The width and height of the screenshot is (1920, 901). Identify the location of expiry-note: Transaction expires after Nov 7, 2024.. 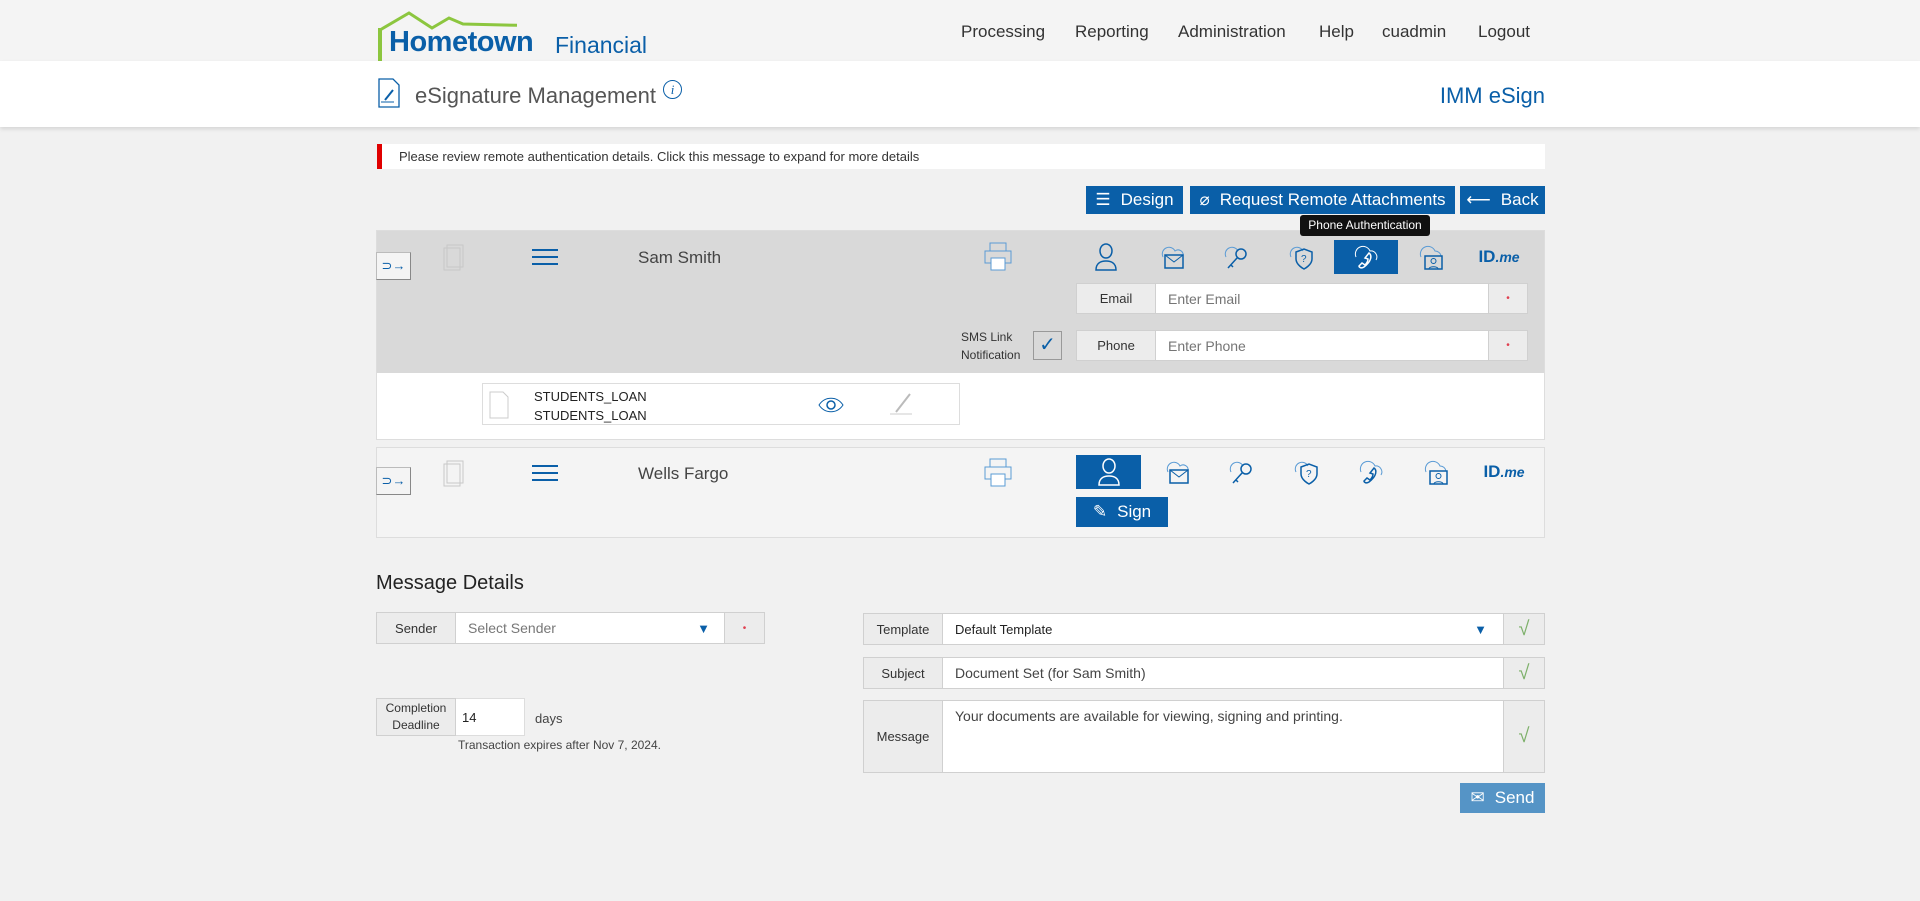
(559, 745).